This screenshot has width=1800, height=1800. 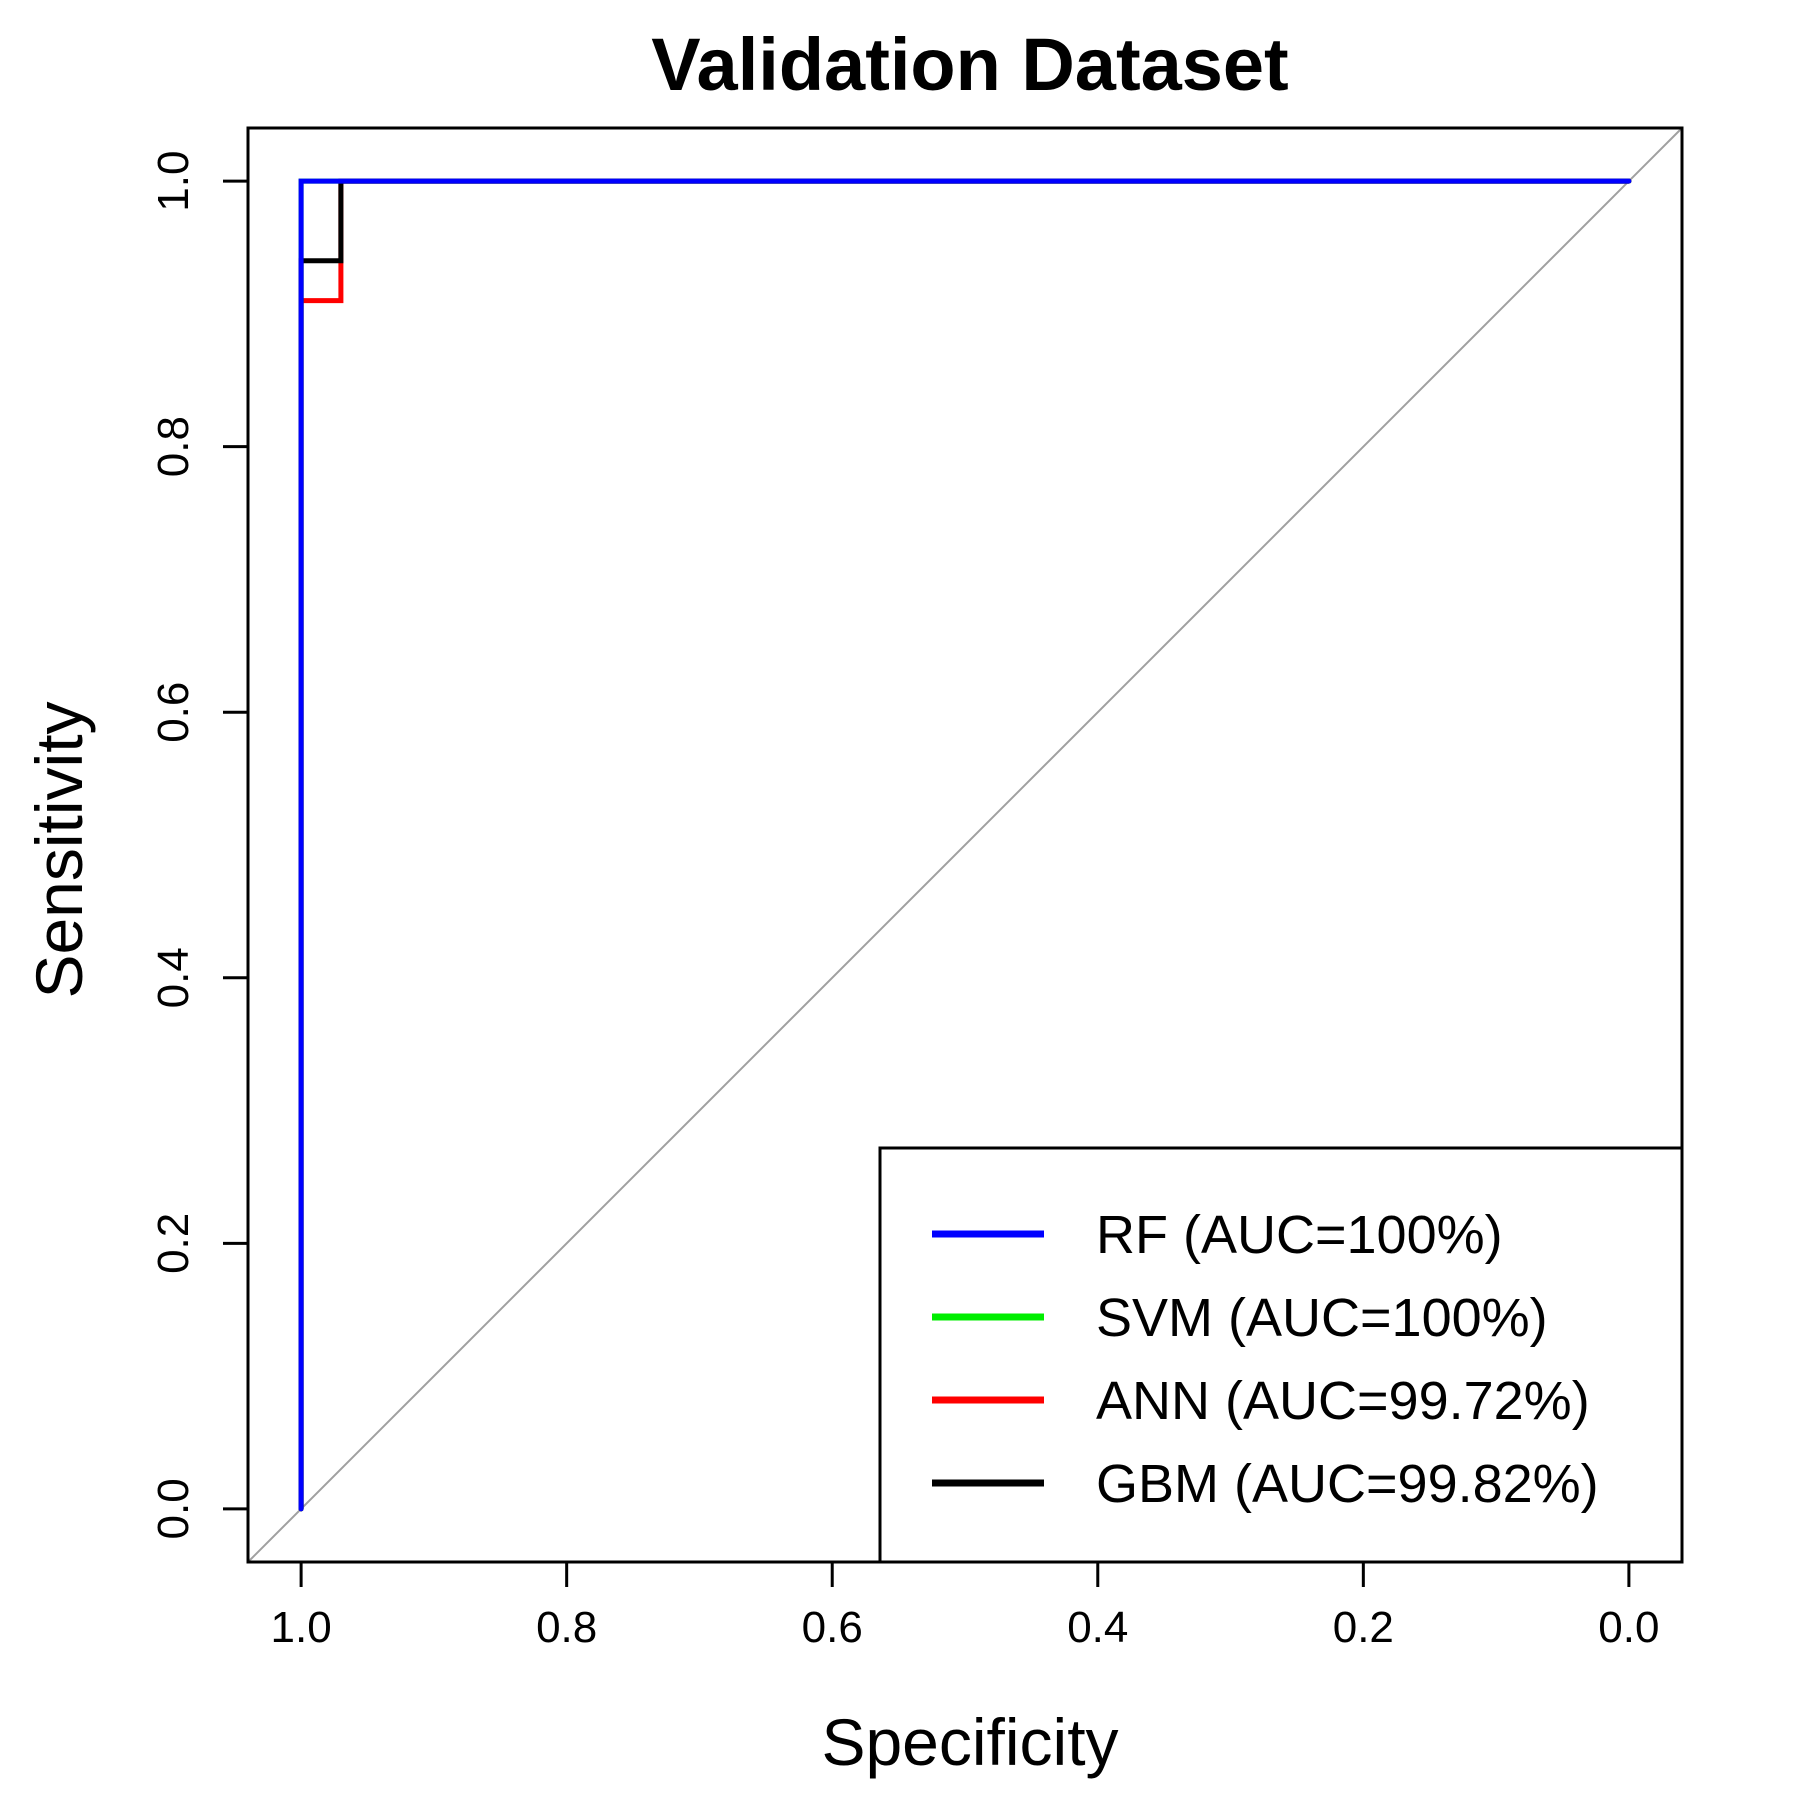 What do you see at coordinates (832, 1627) in the screenshot?
I see `x-tick-label-2: 0.6` at bounding box center [832, 1627].